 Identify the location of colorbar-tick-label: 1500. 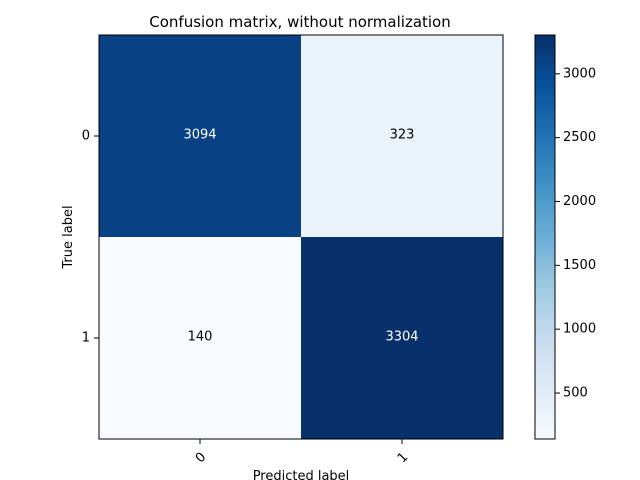
(579, 265).